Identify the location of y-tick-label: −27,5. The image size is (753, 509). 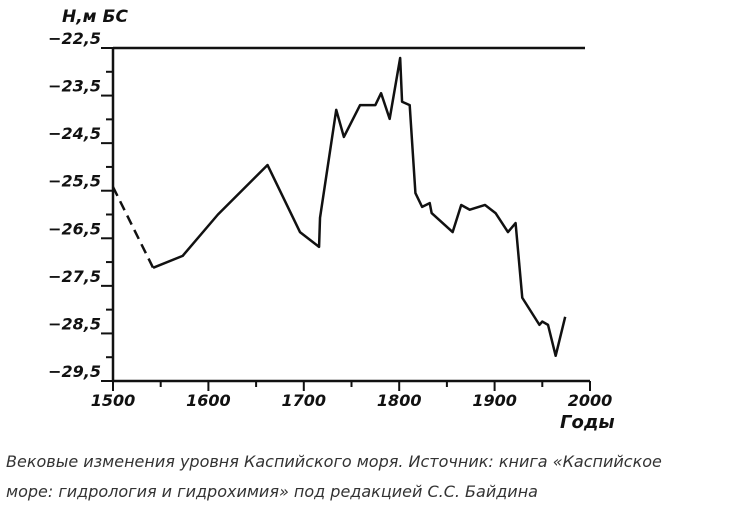
(74, 276).